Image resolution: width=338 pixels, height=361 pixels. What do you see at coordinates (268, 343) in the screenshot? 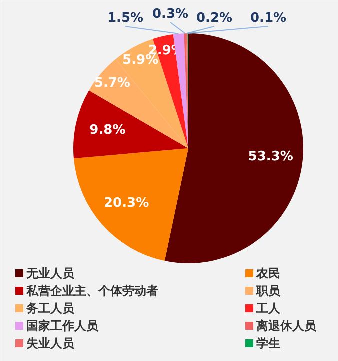
I see `legend-label: 学生` at bounding box center [268, 343].